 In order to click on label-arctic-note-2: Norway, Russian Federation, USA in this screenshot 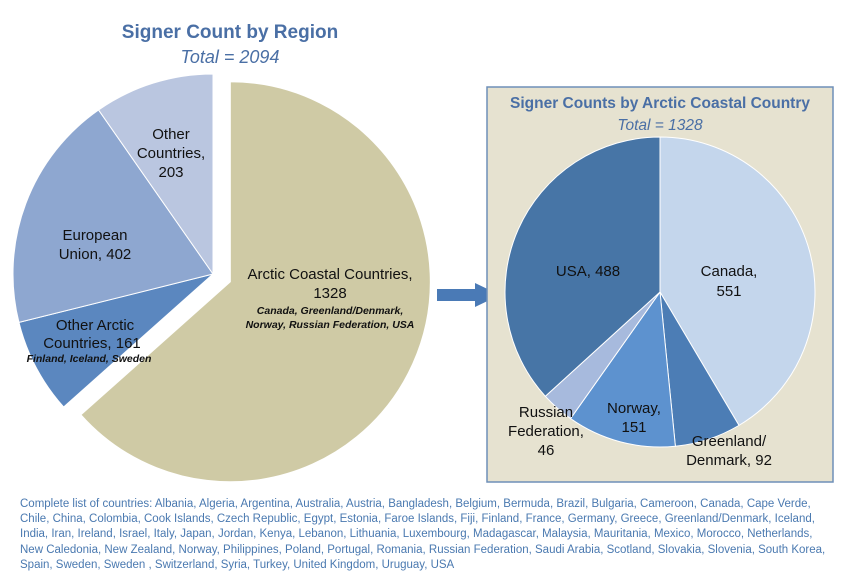, I will do `click(330, 325)`.